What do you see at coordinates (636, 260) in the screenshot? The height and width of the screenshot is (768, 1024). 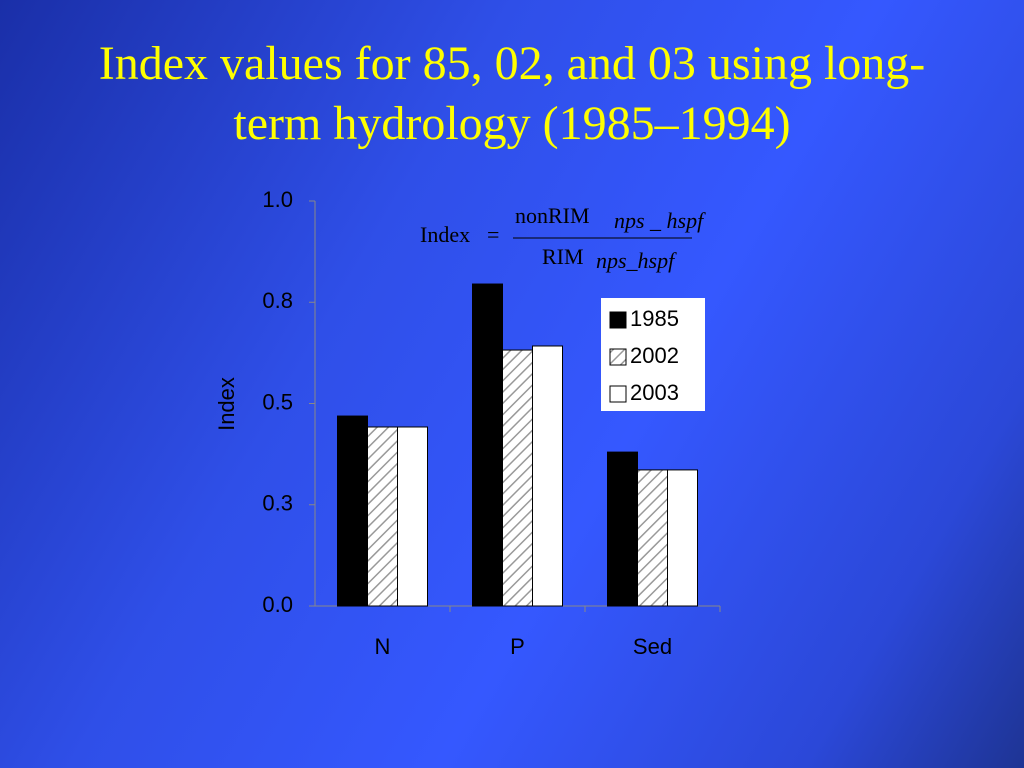 I see `formula-denominator-sub: nps_hspf` at bounding box center [636, 260].